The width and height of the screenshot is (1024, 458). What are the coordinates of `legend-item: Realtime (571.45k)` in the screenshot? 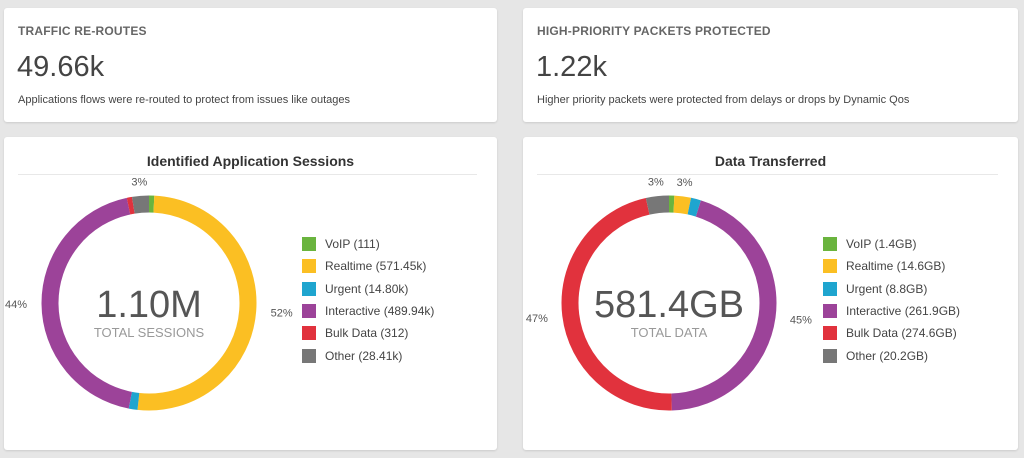 It's located at (368, 266).